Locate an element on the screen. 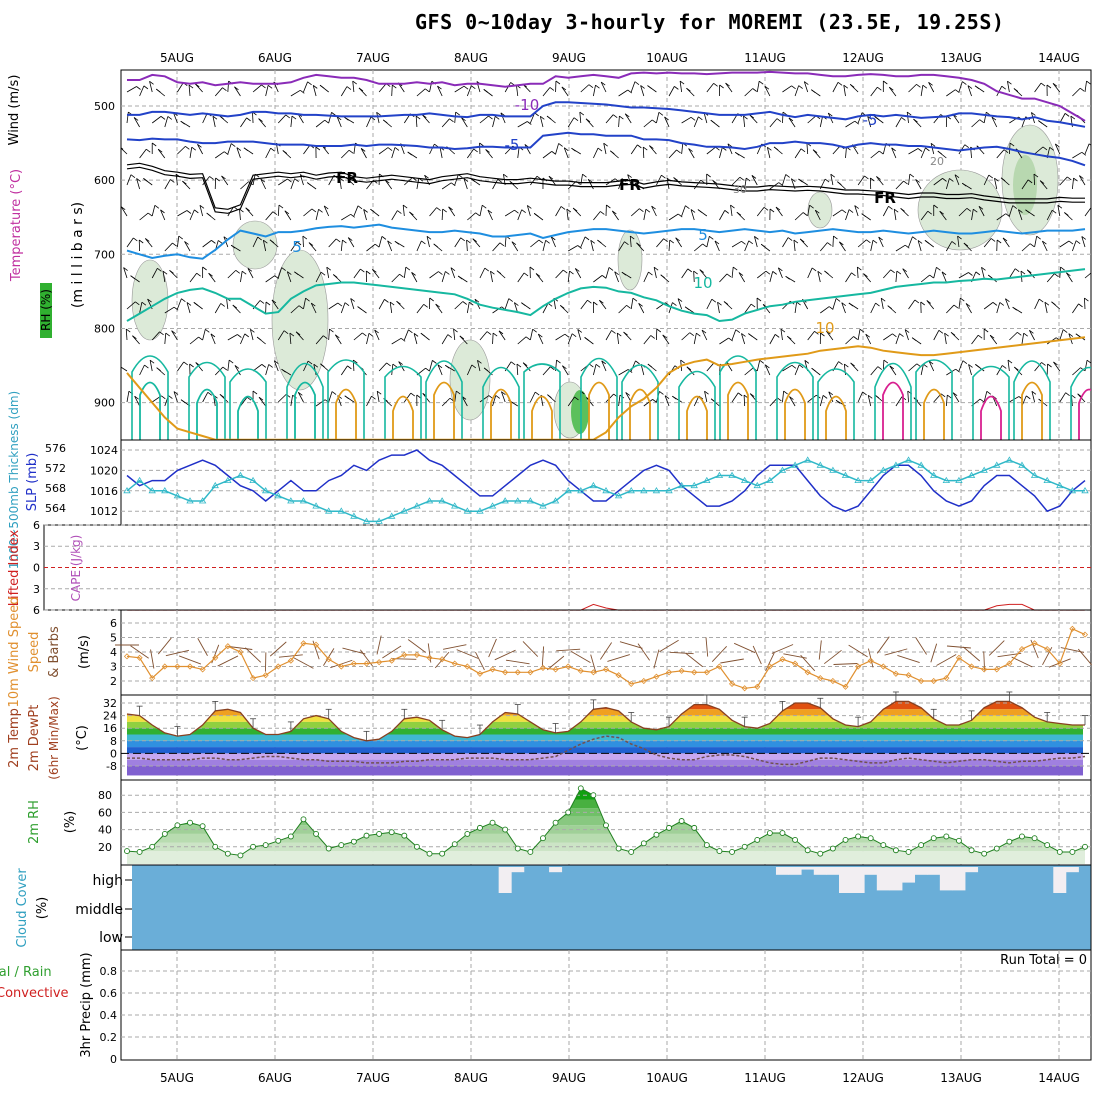 The width and height of the screenshot is (1100, 1100). thickness-marker is located at coordinates (379, 520).